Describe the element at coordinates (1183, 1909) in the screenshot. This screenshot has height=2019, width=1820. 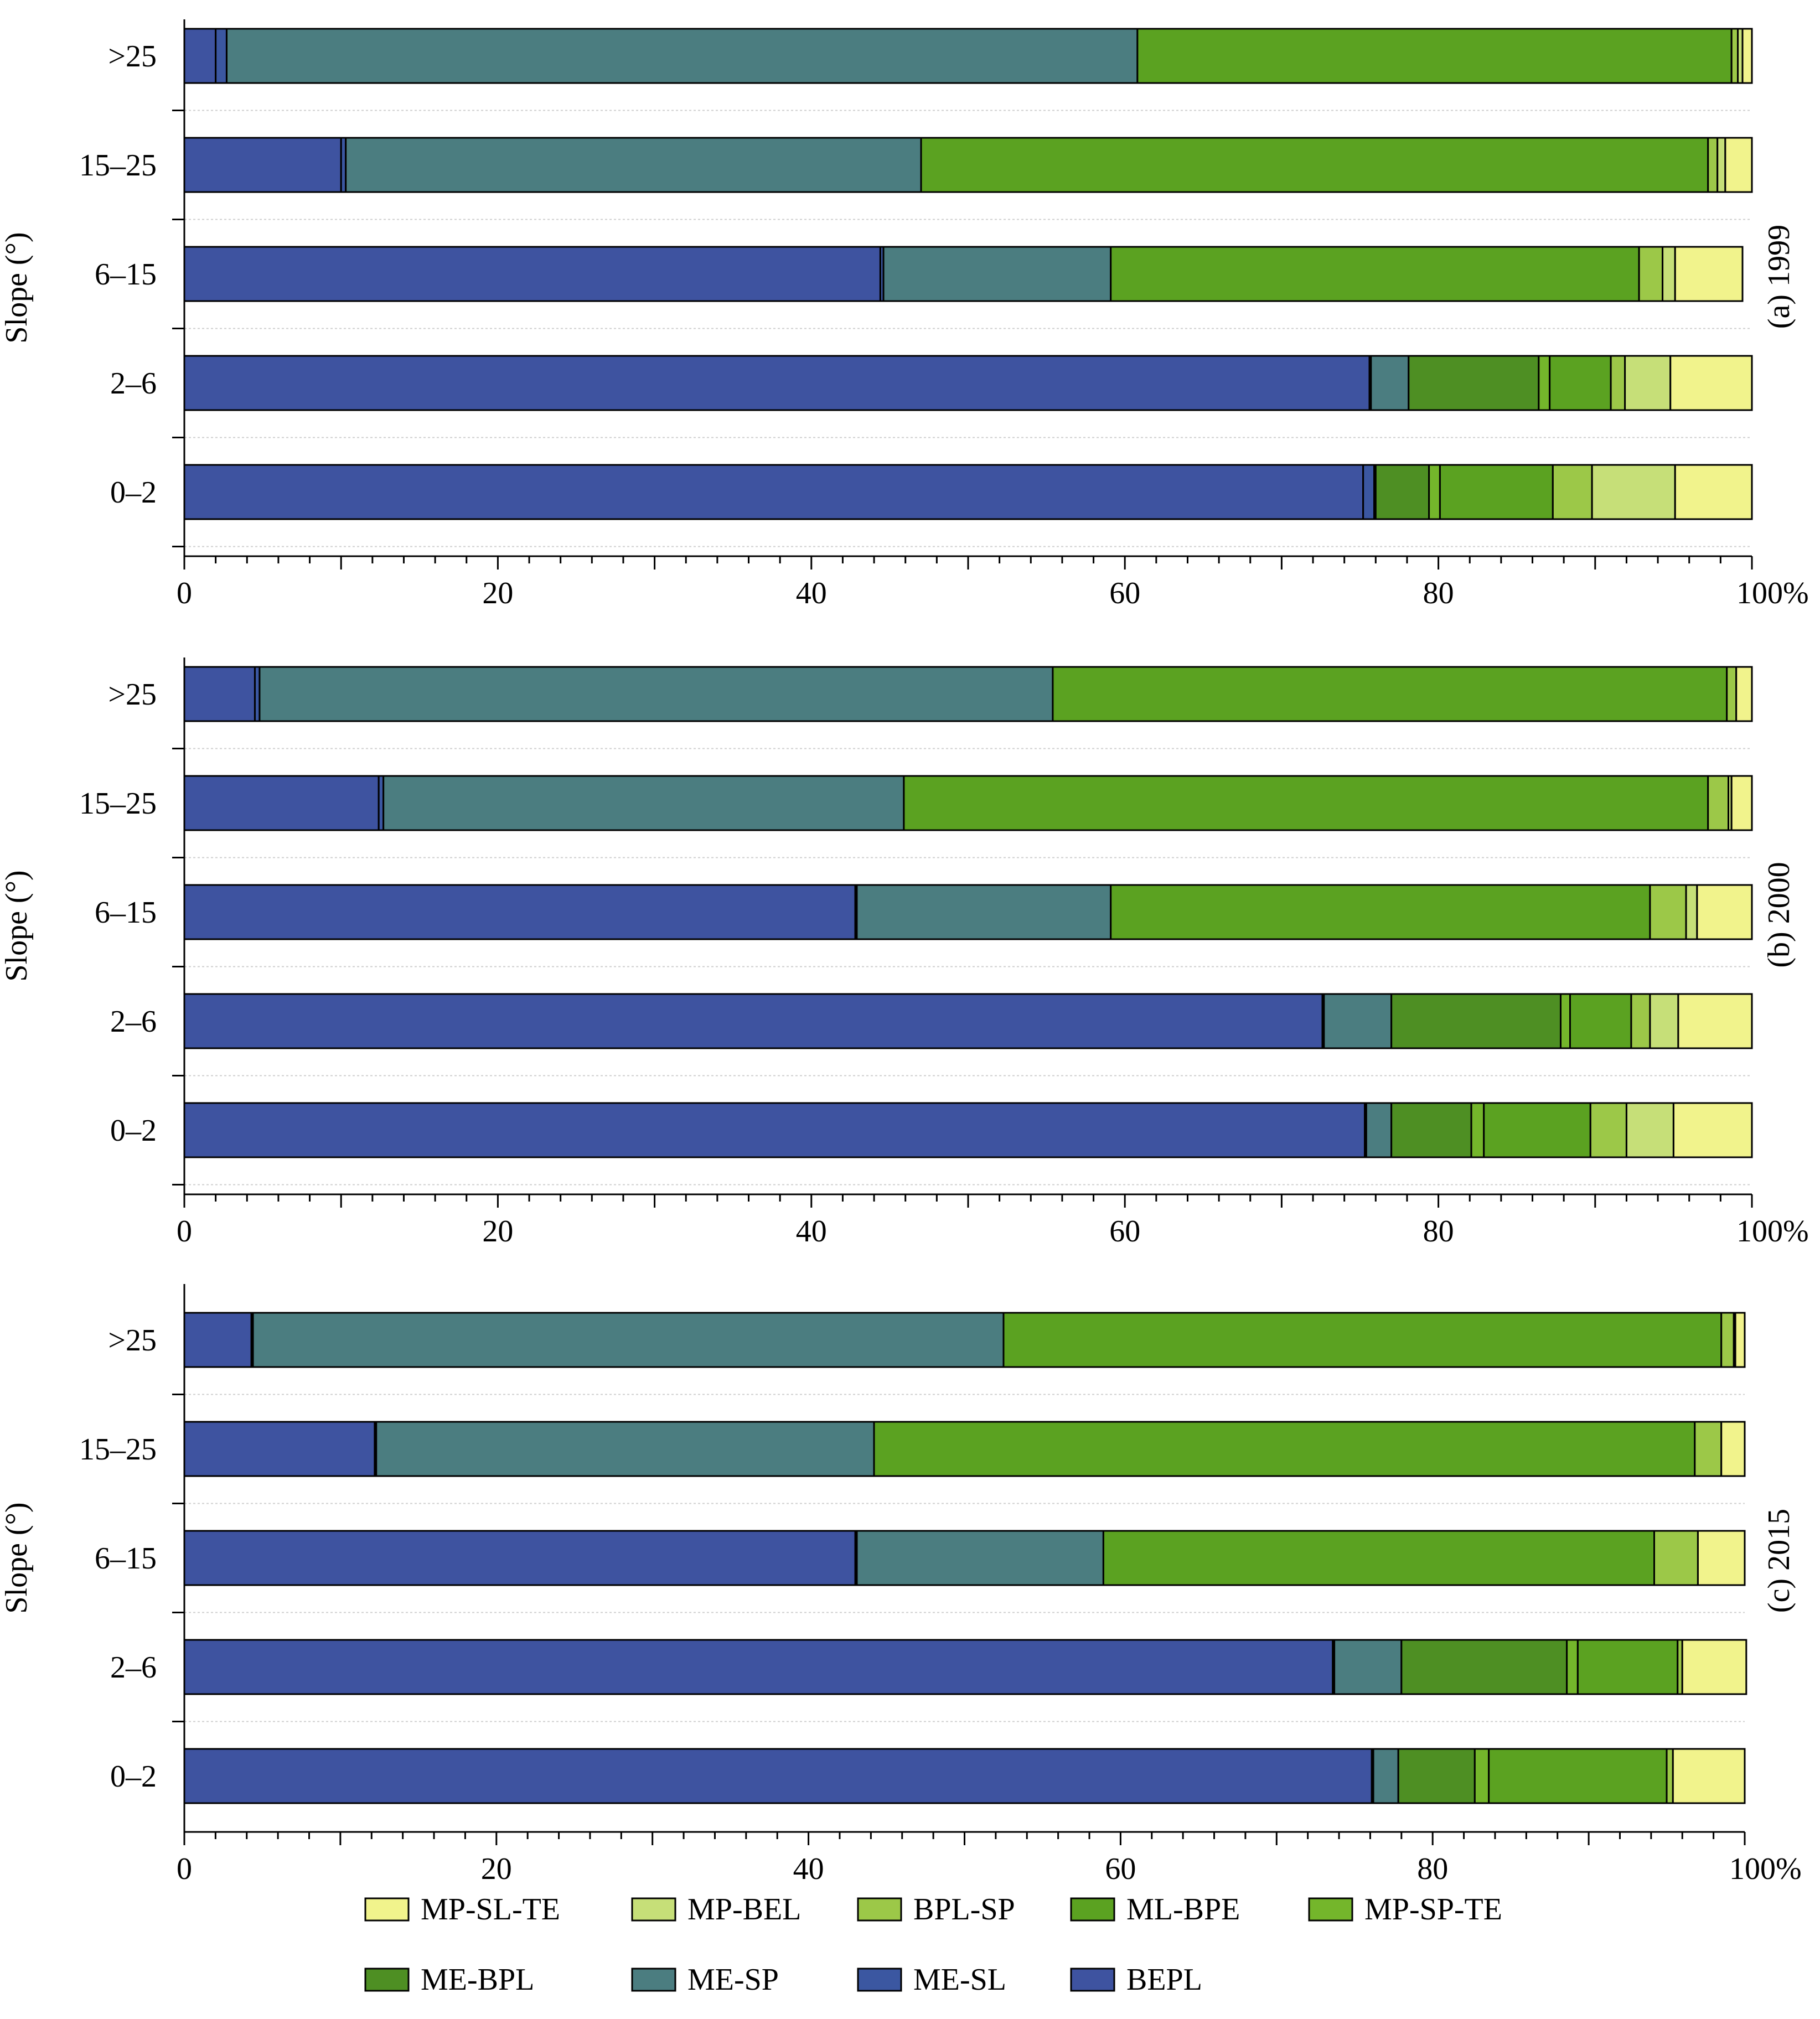
I see `legend-label: ML-BPE` at that location.